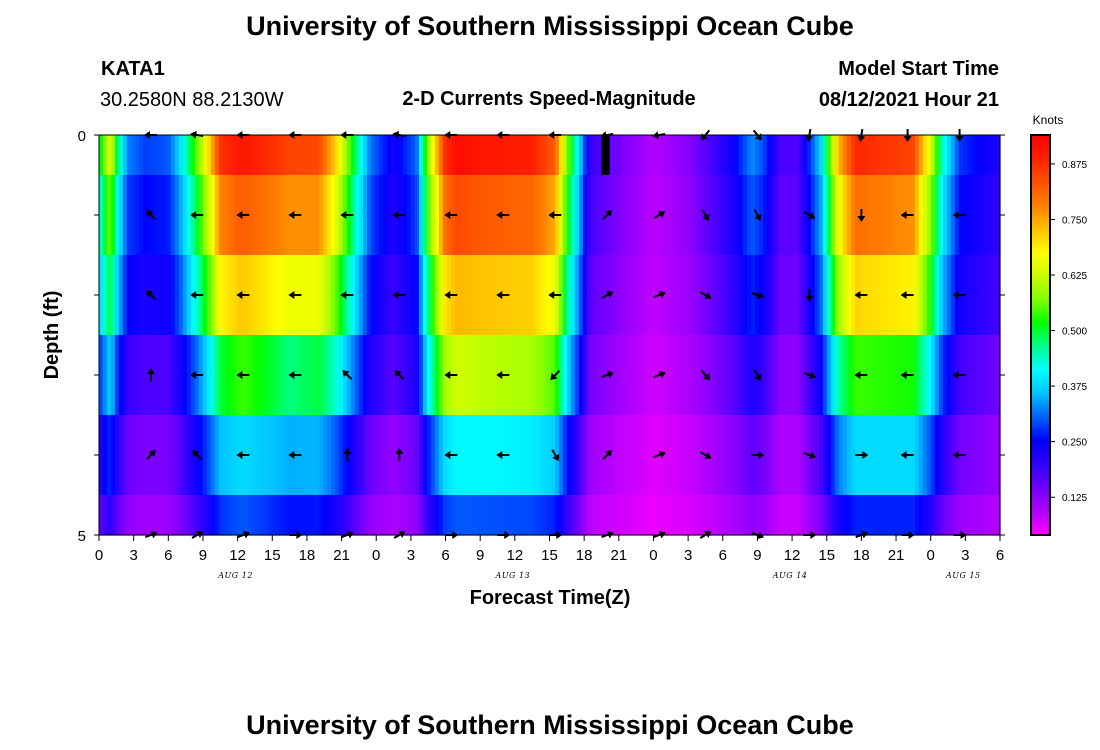 This screenshot has width=1100, height=750. What do you see at coordinates (237, 555) in the screenshot?
I see `x-tick-label: 12` at bounding box center [237, 555].